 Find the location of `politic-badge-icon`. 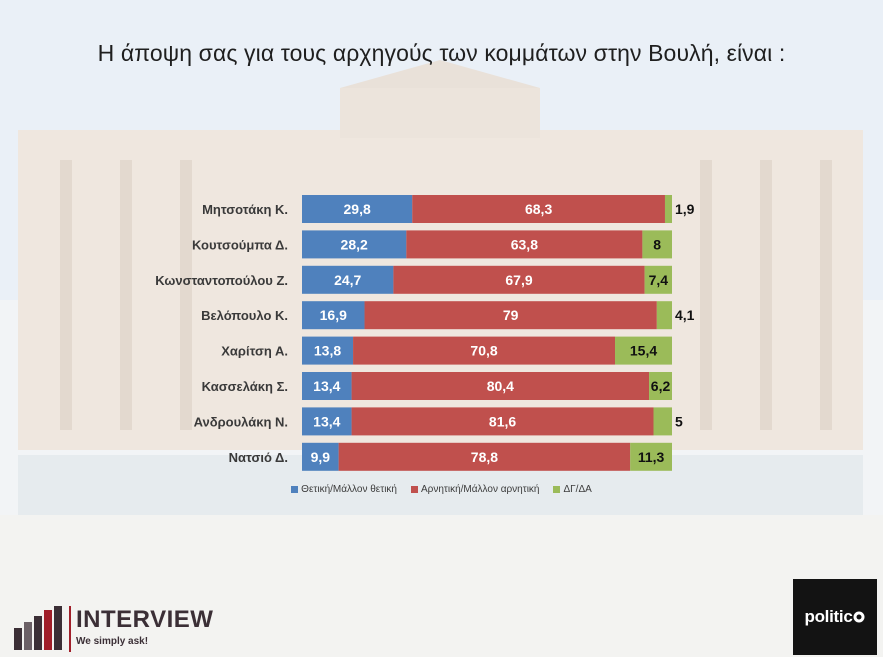

politic-badge-icon is located at coordinates (859, 617).